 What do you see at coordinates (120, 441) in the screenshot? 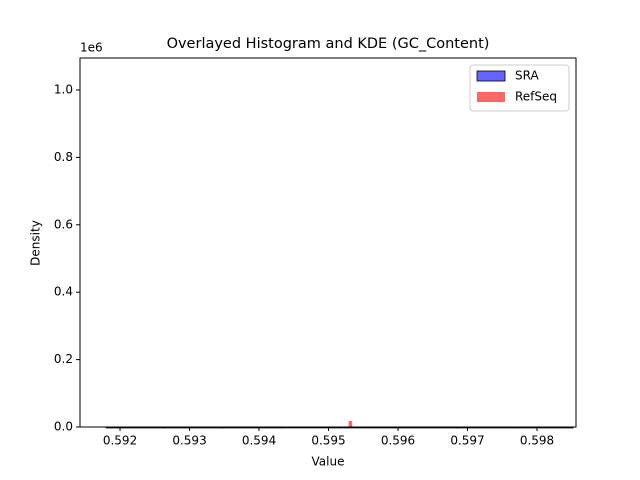
I see `x-tick-label: 0.592` at bounding box center [120, 441].